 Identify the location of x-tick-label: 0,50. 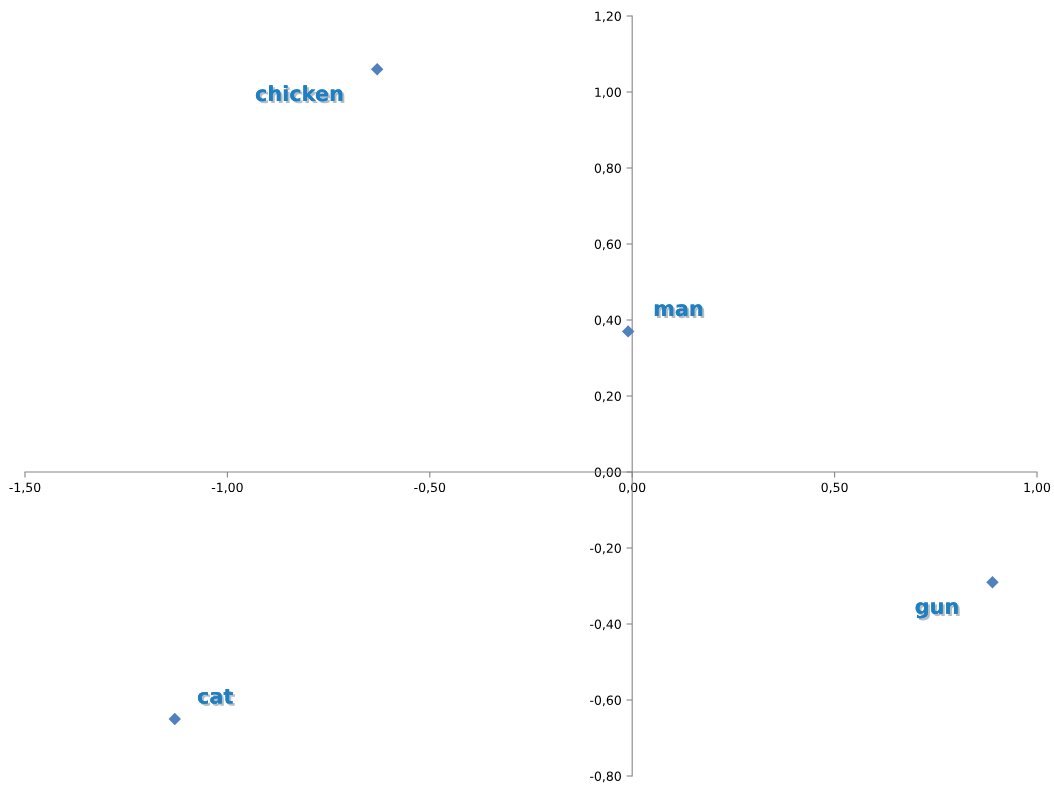
(834, 488).